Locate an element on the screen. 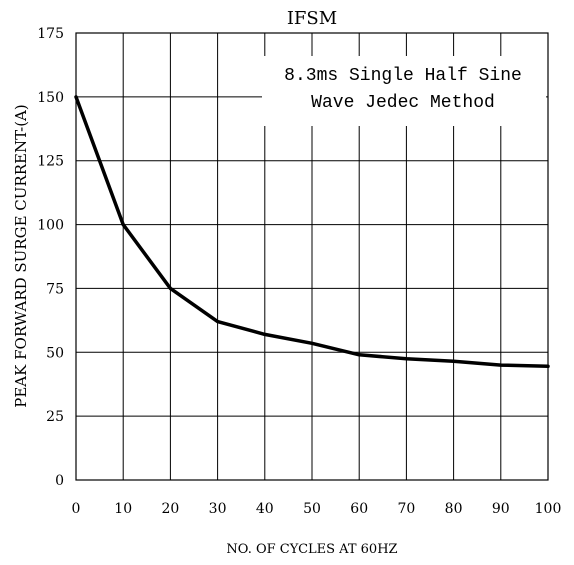 The width and height of the screenshot is (574, 565). annotation-line-2: Wave Jedec Method is located at coordinates (403, 103).